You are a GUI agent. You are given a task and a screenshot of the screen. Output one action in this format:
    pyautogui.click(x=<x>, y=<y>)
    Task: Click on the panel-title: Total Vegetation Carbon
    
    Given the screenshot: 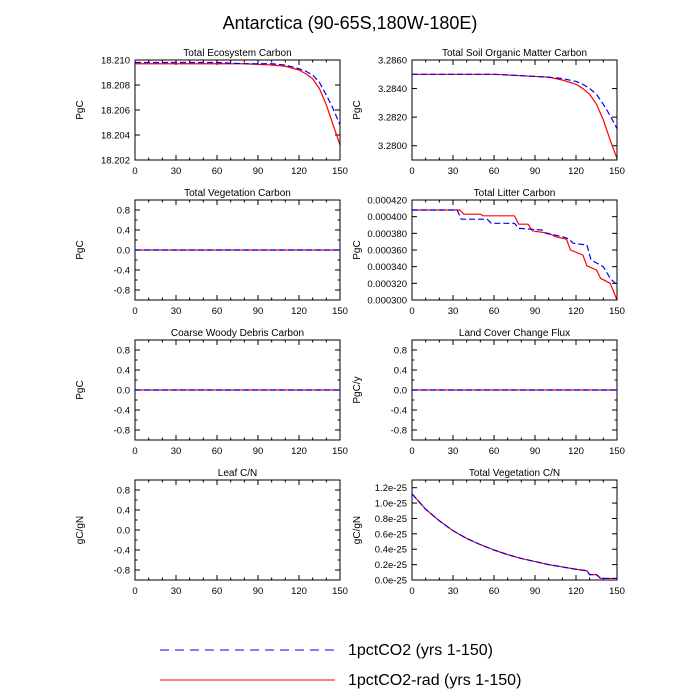 What is the action you would take?
    pyautogui.click(x=237, y=193)
    